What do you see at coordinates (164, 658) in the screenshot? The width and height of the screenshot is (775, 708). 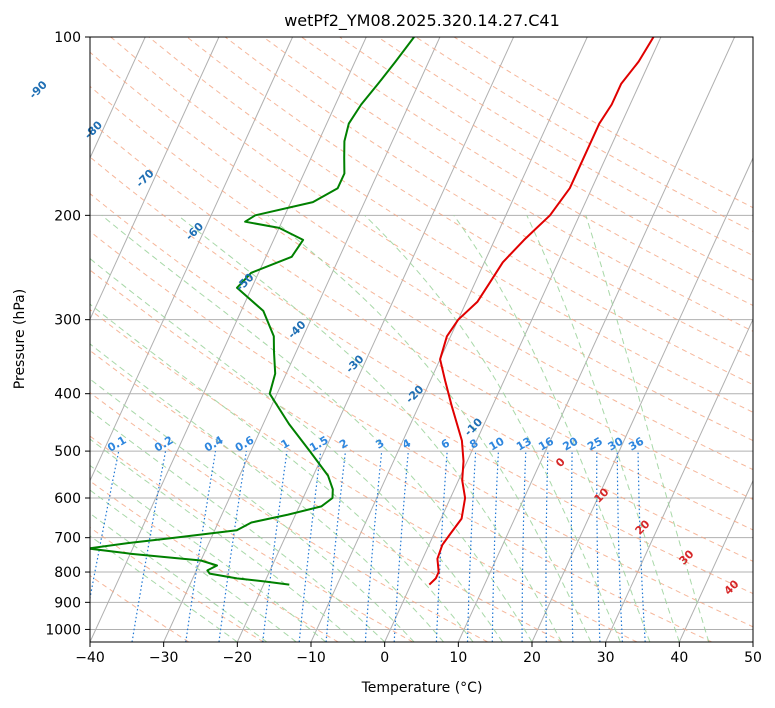 I see `x-tick-label: −30` at bounding box center [164, 658].